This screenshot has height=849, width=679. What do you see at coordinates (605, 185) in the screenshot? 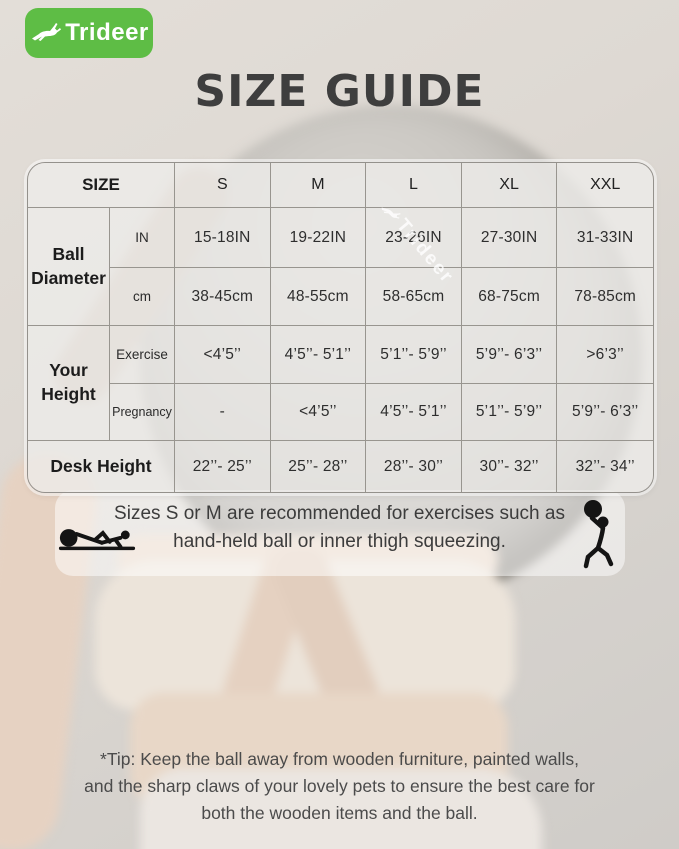
I see `table-header-col-xxl: XXL` at bounding box center [605, 185].